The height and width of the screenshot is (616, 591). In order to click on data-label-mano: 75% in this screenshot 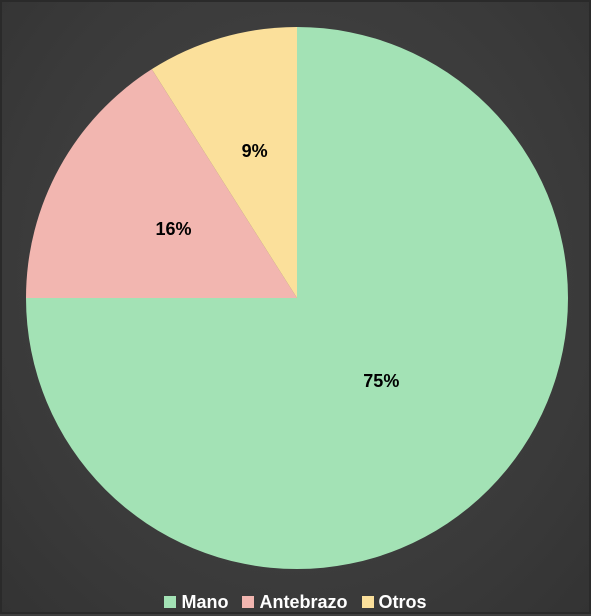, I will do `click(381, 381)`.